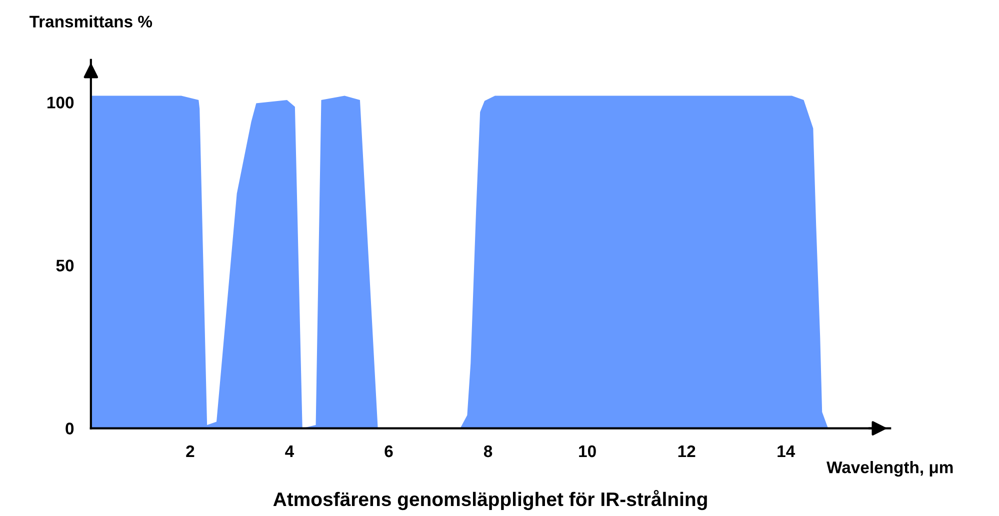 This screenshot has height=516, width=999. What do you see at coordinates (687, 451) in the screenshot?
I see `x-tick-label: 12` at bounding box center [687, 451].